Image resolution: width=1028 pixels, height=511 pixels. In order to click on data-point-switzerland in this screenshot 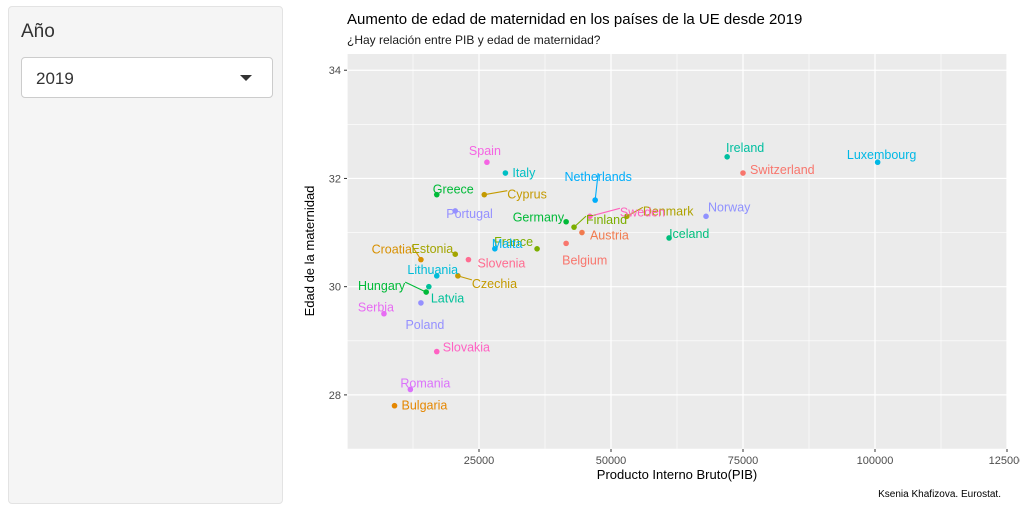, I will do `click(743, 173)`.